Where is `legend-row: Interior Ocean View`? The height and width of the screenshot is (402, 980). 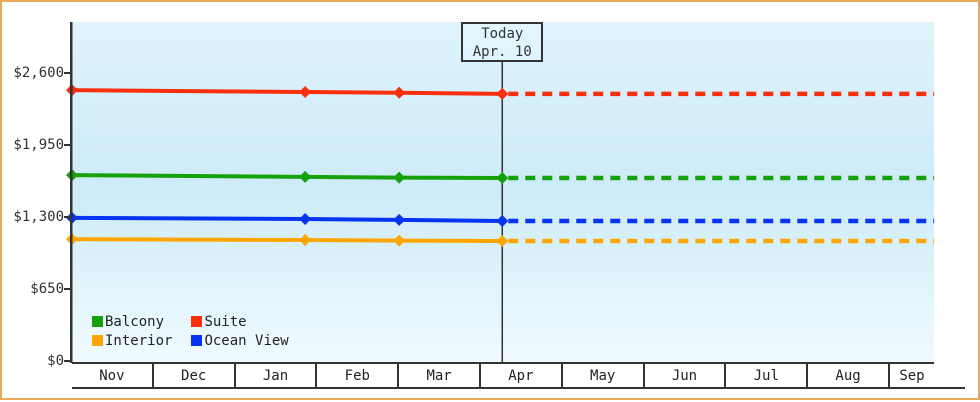
legend-row: Interior Ocean View is located at coordinates (190, 341).